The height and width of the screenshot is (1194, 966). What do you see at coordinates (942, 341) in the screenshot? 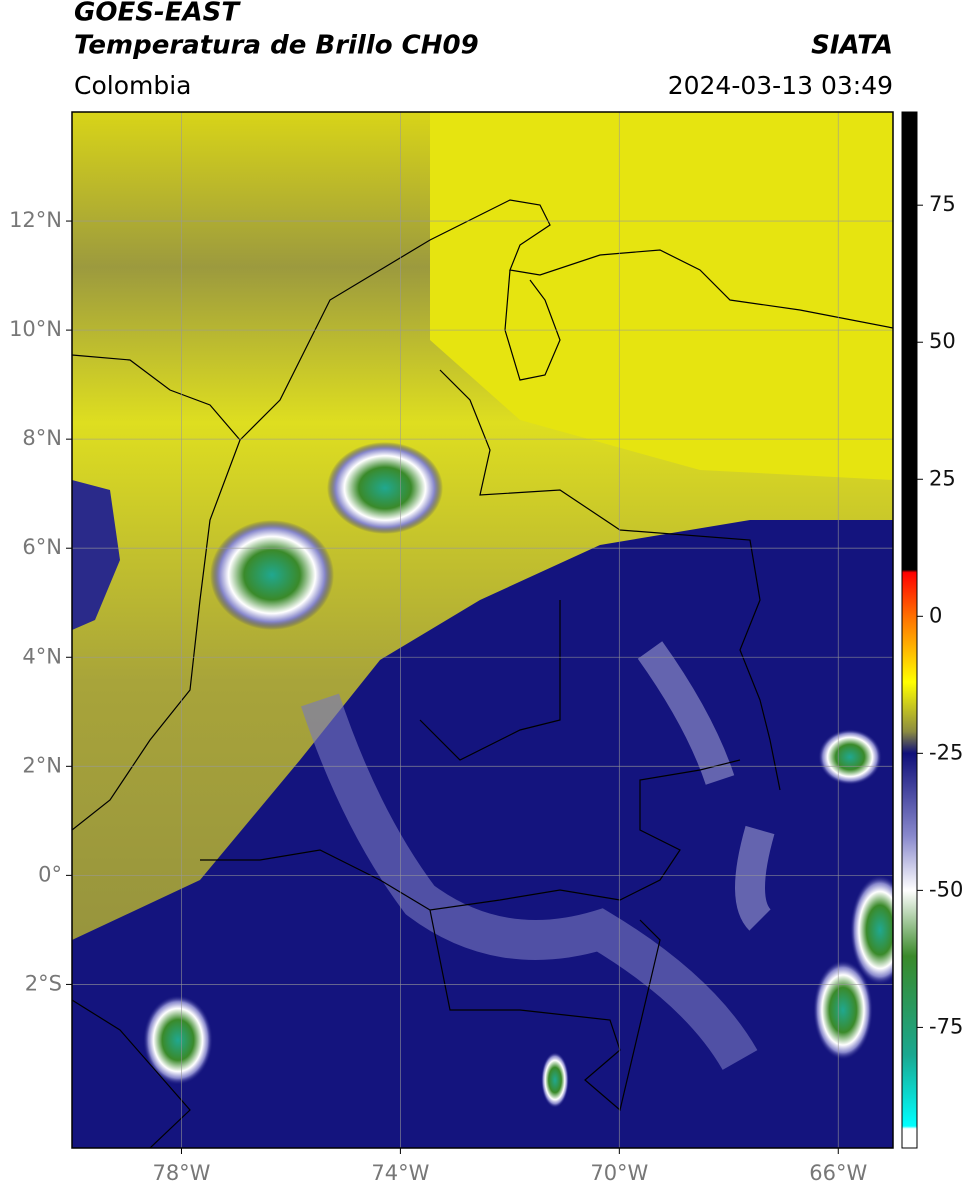
I see `colorbar-tick-label: 50` at bounding box center [942, 341].